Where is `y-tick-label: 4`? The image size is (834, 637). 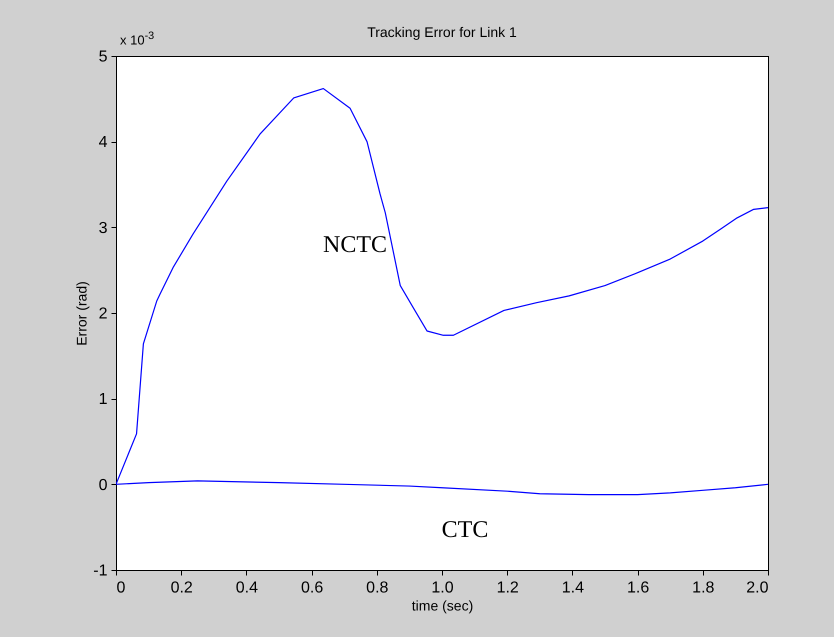
y-tick-label: 4 is located at coordinates (103, 143).